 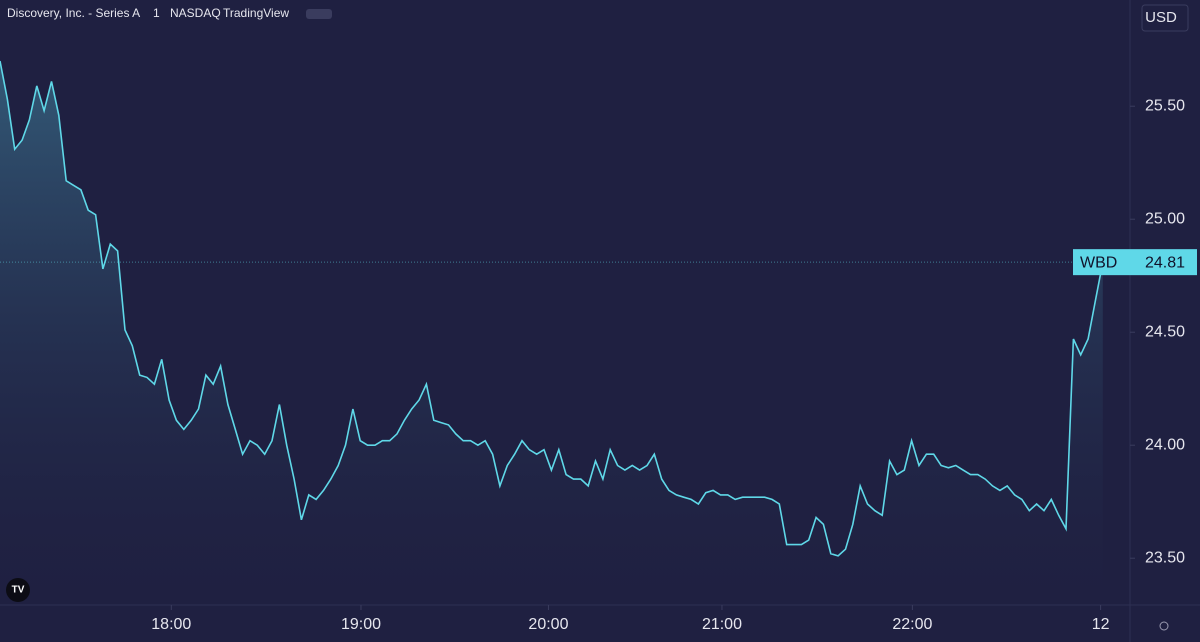 I want to click on last-price-label: 24.81, so click(x=1165, y=262).